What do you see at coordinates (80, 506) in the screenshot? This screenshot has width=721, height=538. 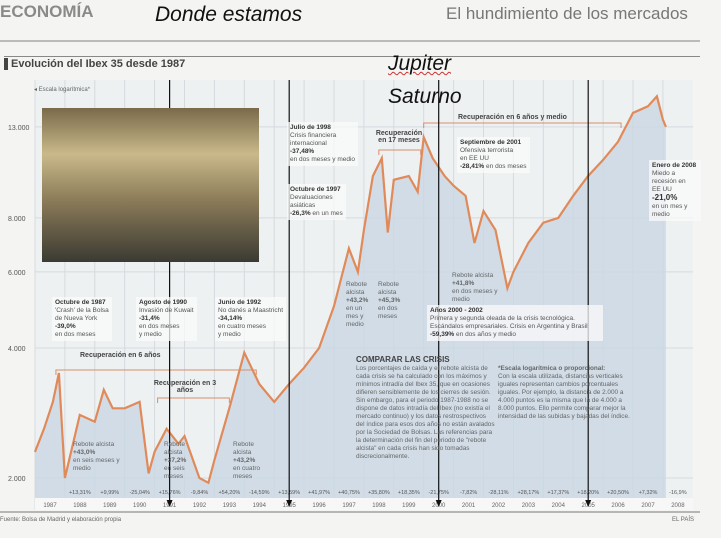 I see `x-tick-label: 1988` at bounding box center [80, 506].